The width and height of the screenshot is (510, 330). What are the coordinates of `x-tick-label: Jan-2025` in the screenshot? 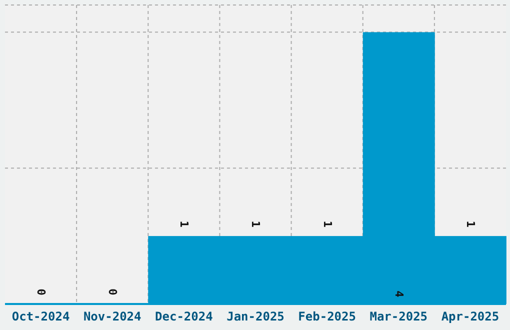 It's located at (255, 317).